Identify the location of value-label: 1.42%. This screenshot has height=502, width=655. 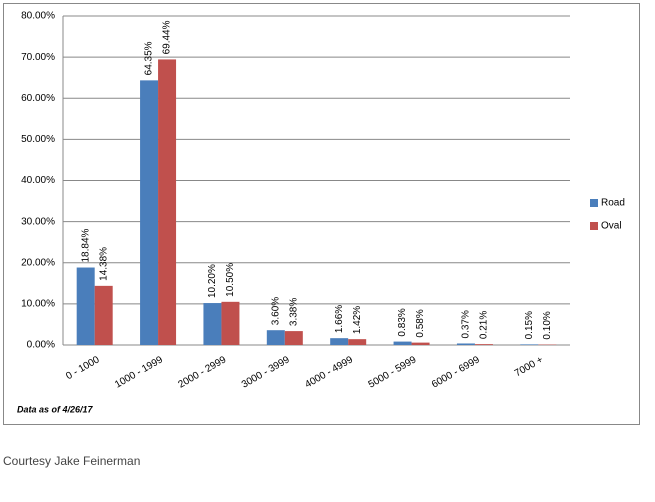
(357, 320).